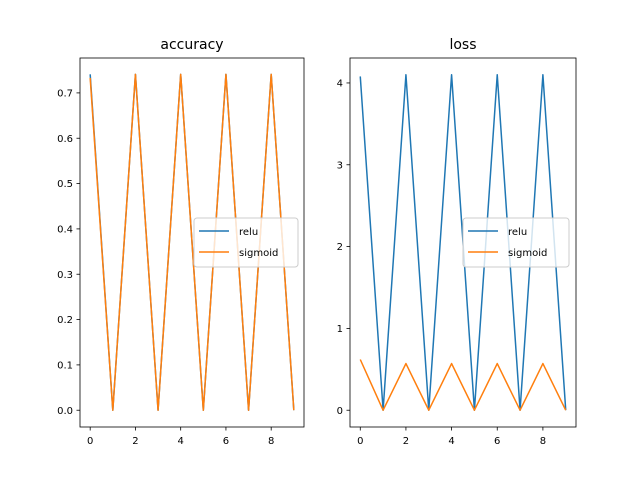 This screenshot has width=640, height=480. What do you see at coordinates (65, 184) in the screenshot?
I see `y-tick-label: 0.5` at bounding box center [65, 184].